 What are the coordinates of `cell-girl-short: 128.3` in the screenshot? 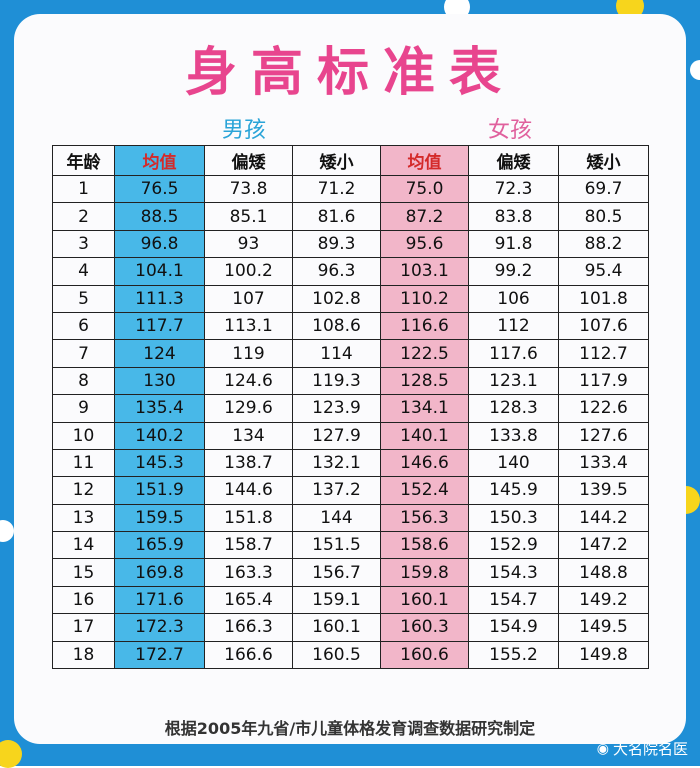 It's located at (513, 408).